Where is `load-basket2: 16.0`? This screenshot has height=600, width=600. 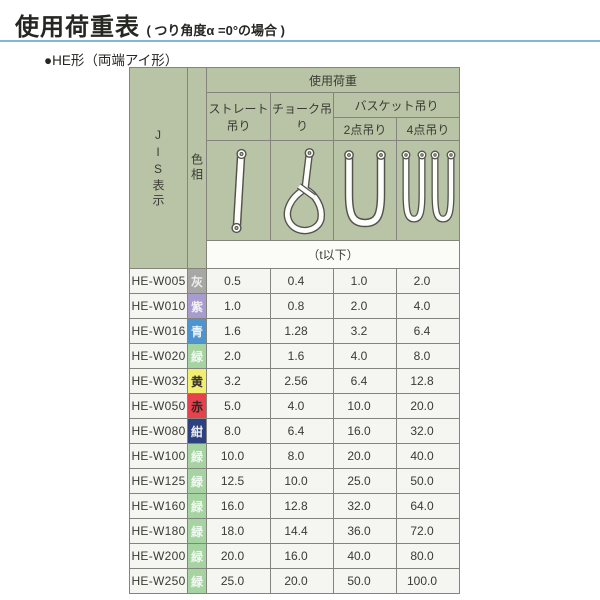
load-basket2: 16.0 is located at coordinates (365, 431).